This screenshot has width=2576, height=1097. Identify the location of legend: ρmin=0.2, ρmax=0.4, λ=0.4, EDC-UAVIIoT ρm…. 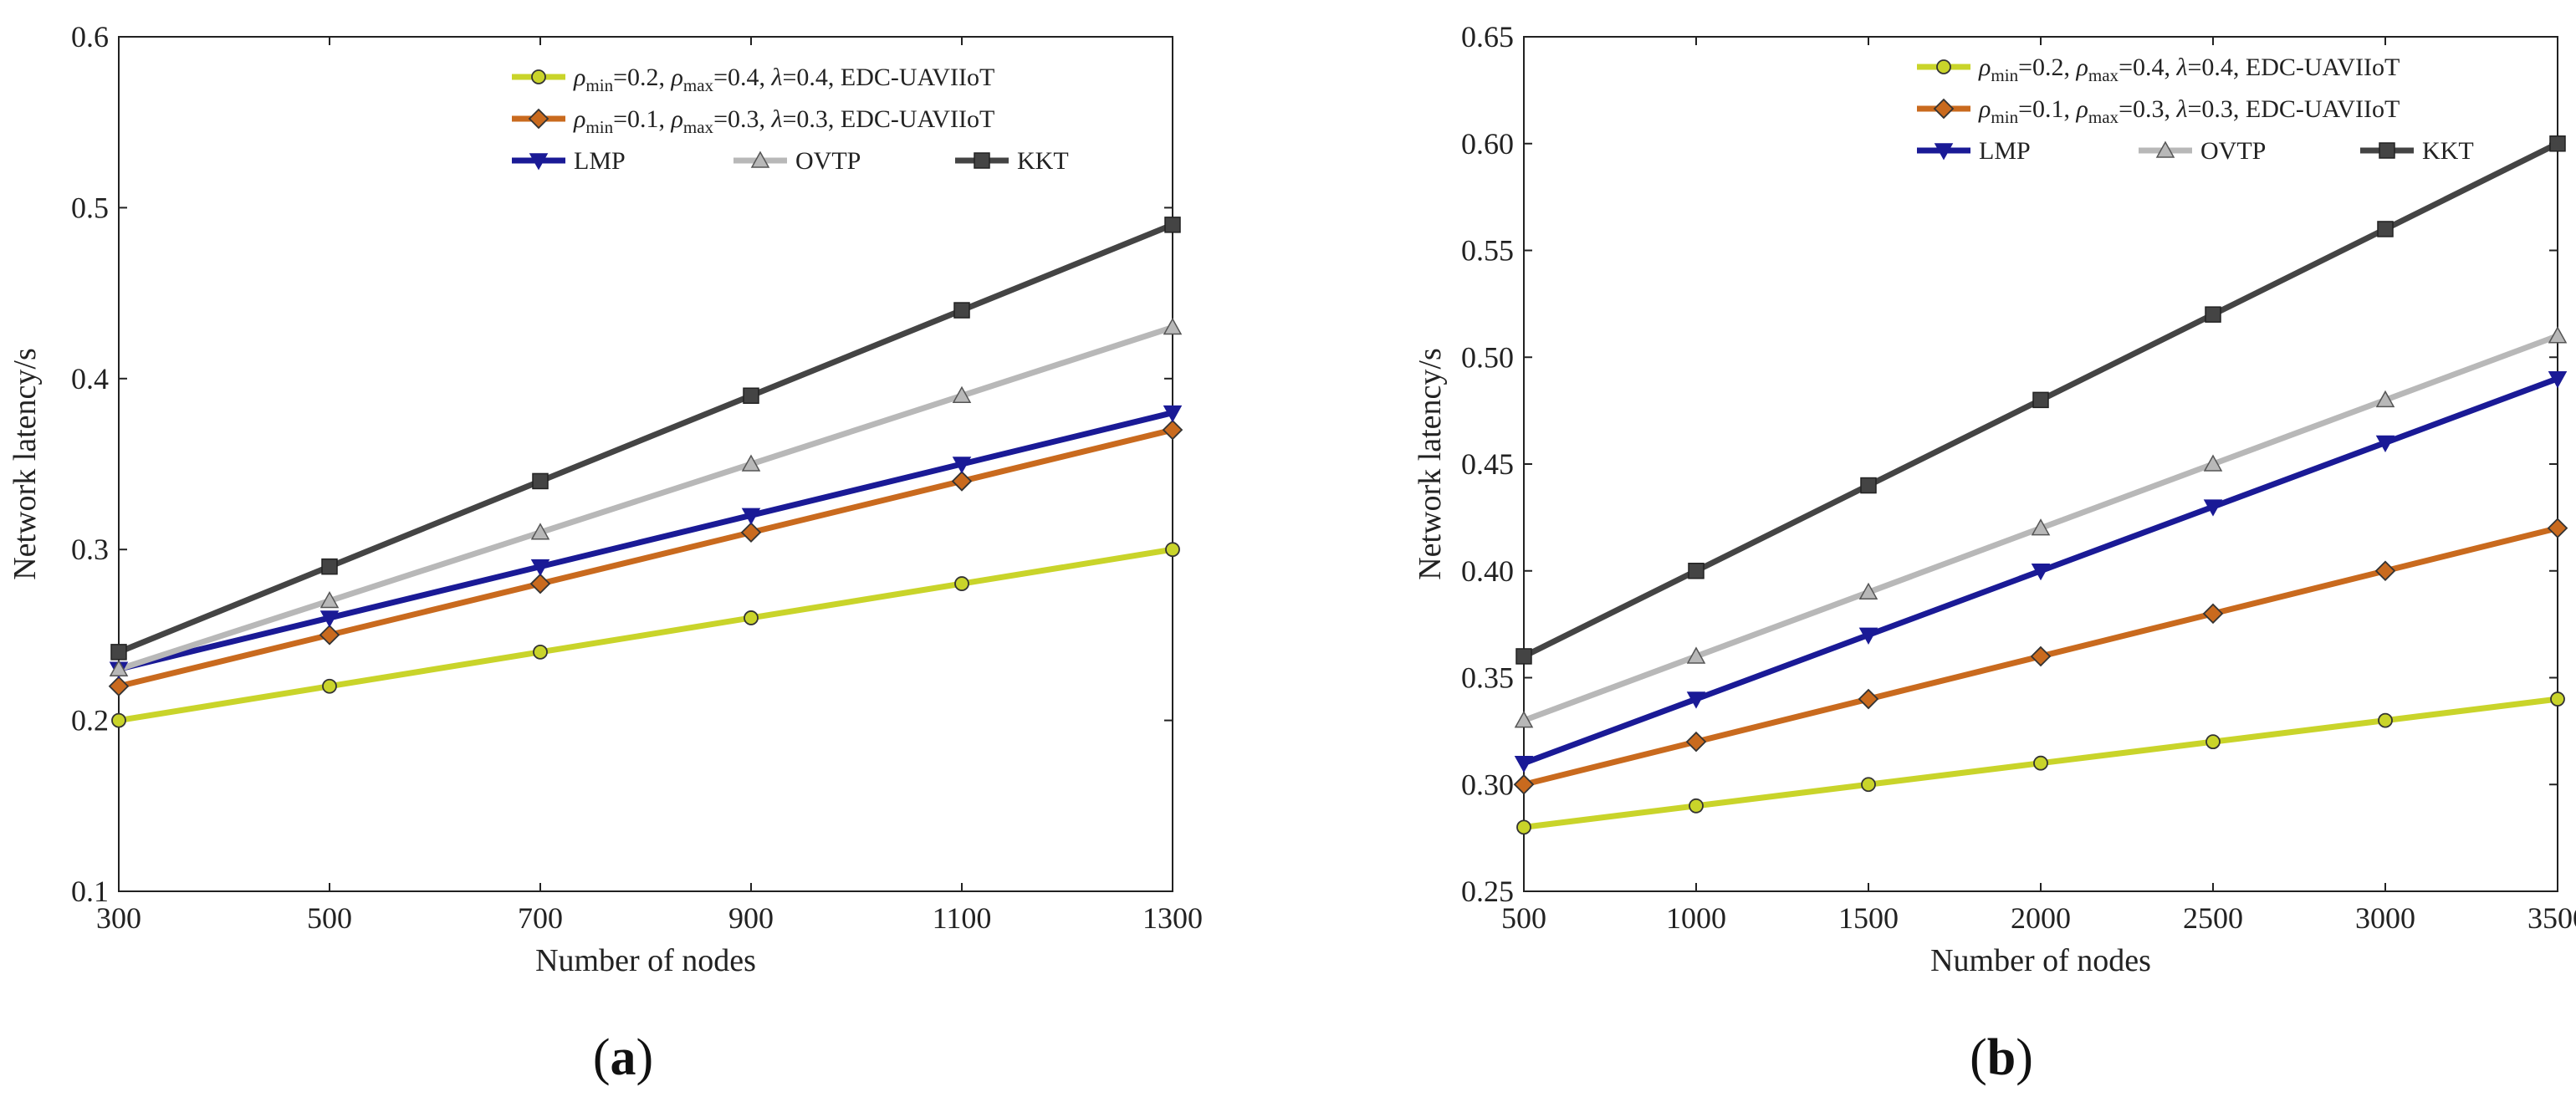
(790, 120).